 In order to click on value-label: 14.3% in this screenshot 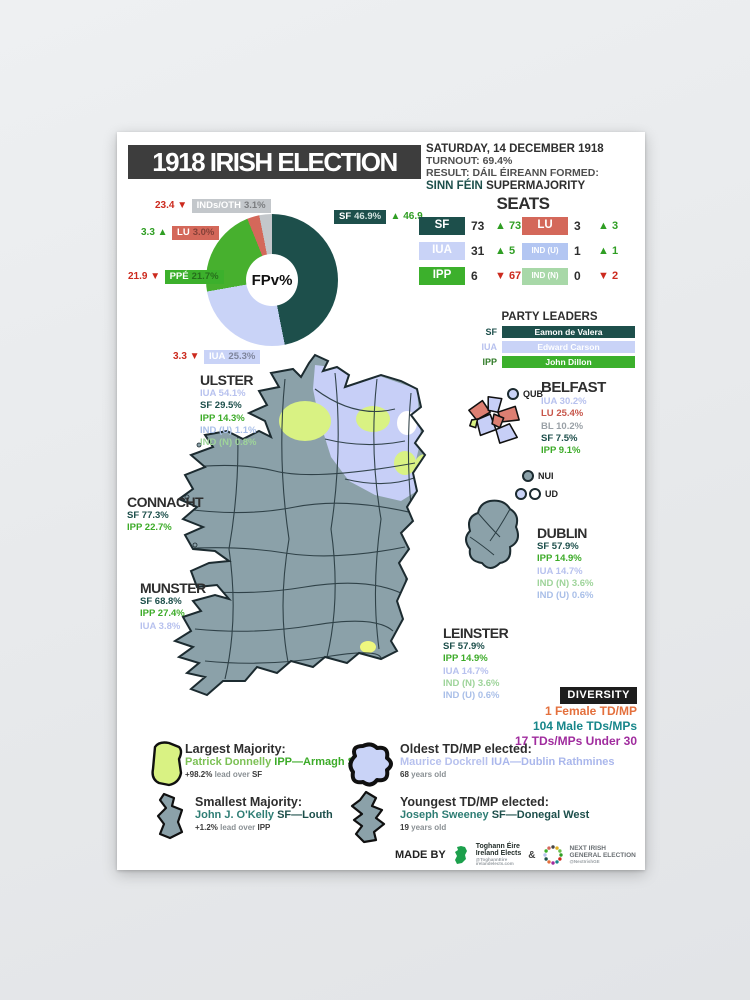, I will do `click(231, 418)`.